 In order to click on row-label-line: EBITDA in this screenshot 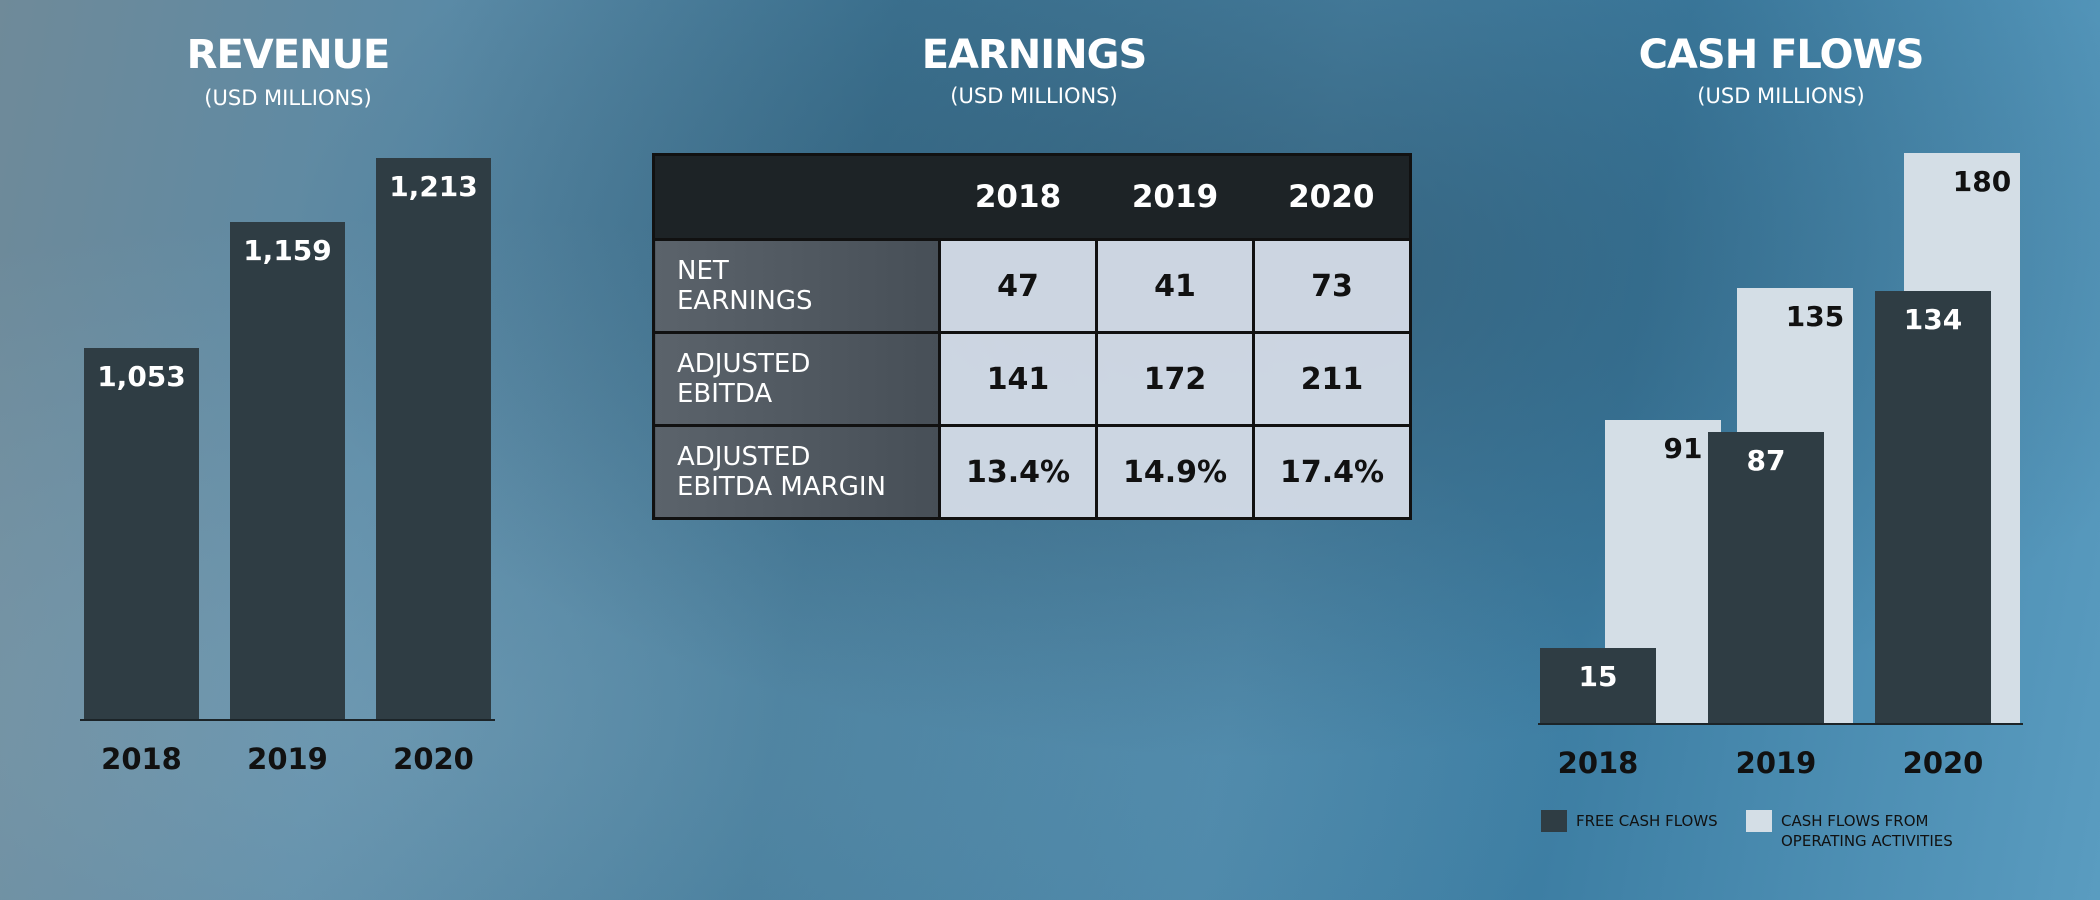, I will do `click(725, 394)`.